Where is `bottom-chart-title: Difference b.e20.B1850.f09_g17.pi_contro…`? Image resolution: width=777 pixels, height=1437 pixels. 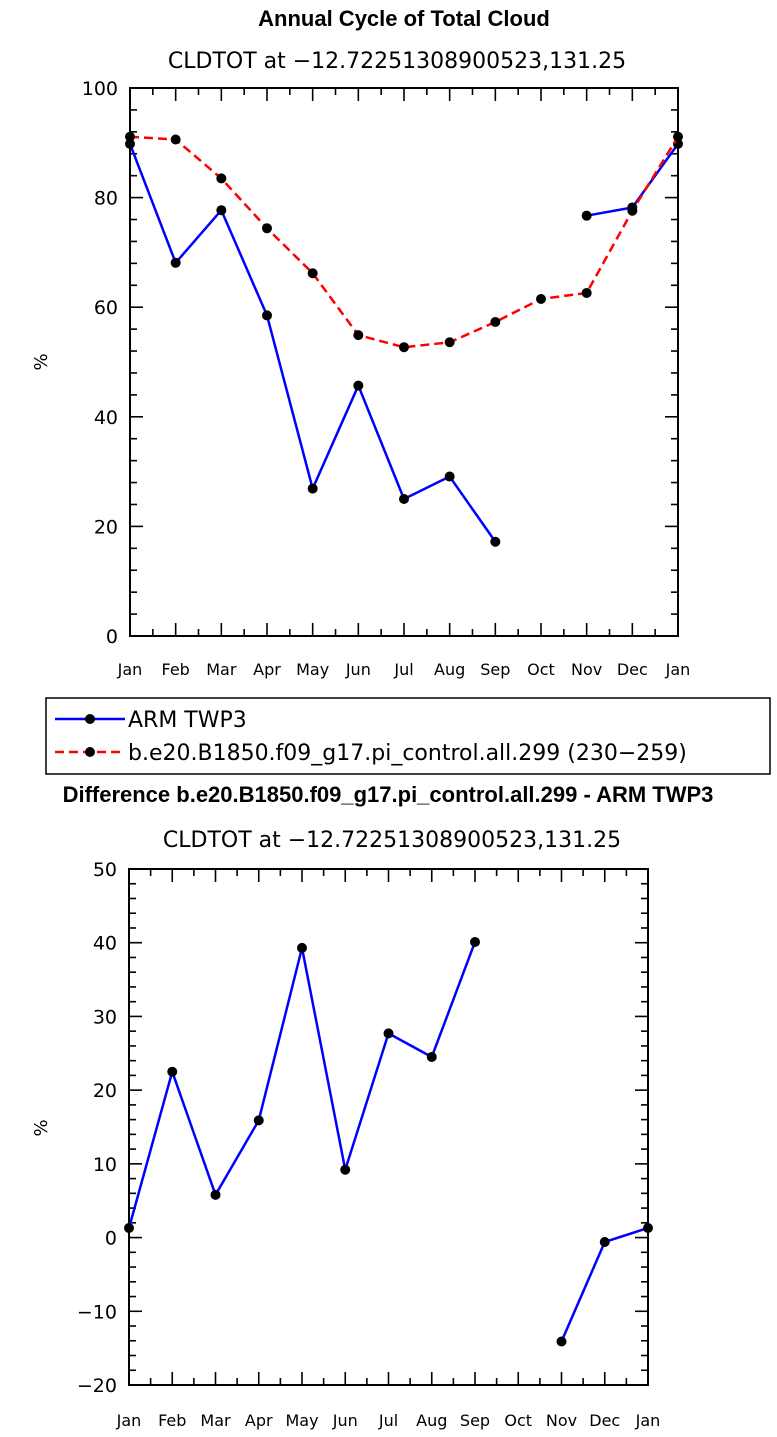 bottom-chart-title: Difference b.e20.B1850.f09_g17.pi_contro… is located at coordinates (388, 794).